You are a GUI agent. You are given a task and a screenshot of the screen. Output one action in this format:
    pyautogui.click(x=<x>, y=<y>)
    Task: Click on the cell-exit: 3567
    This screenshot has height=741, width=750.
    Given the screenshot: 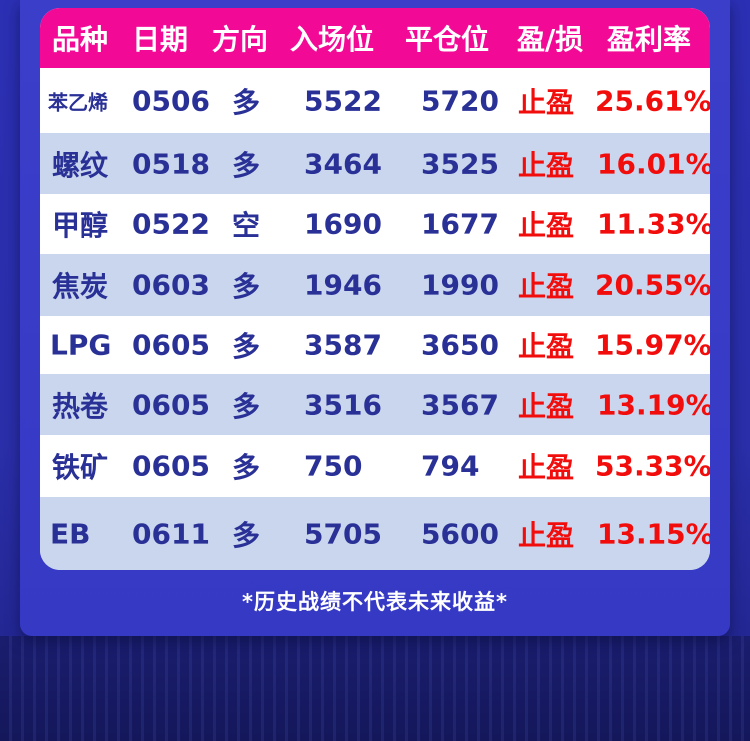 What is the action you would take?
    pyautogui.click(x=460, y=404)
    